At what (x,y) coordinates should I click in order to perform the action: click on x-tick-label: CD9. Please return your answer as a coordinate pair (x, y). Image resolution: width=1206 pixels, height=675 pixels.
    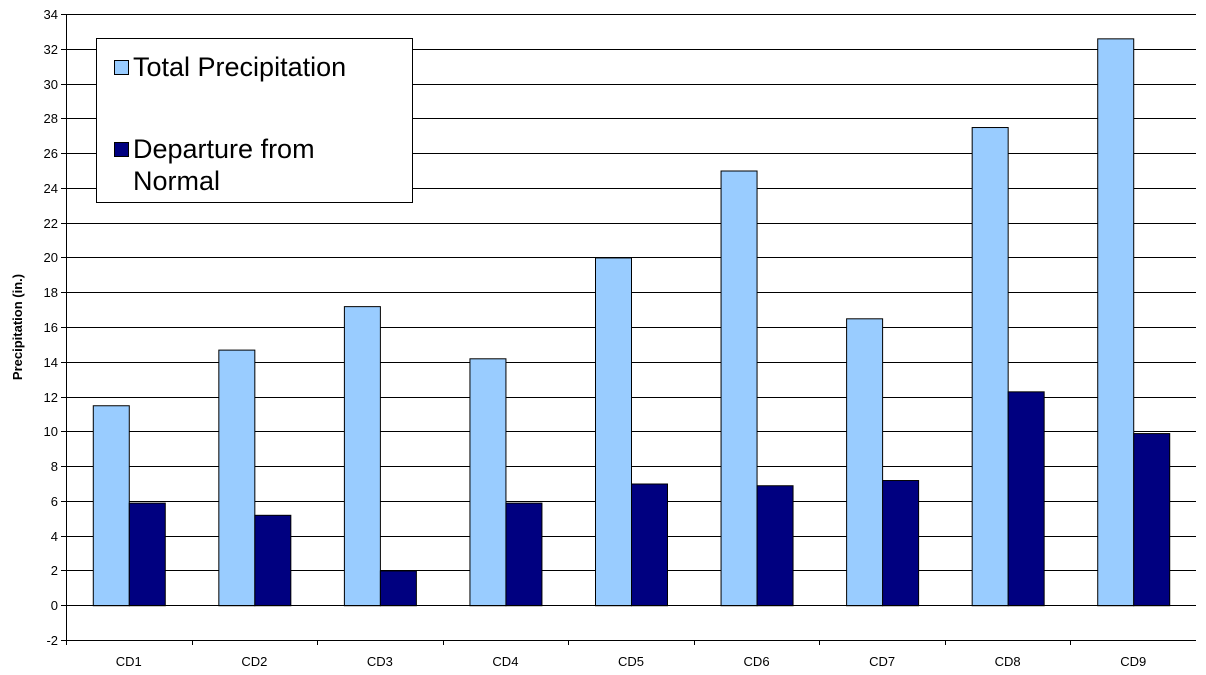
    Looking at the image, I should click on (1133, 661).